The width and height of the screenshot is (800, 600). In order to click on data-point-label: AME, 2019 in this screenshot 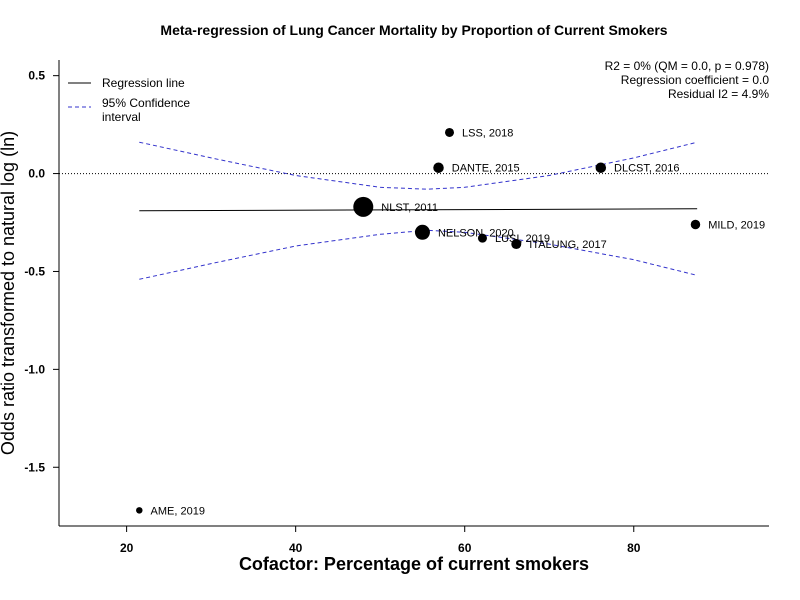, I will do `click(178, 511)`.